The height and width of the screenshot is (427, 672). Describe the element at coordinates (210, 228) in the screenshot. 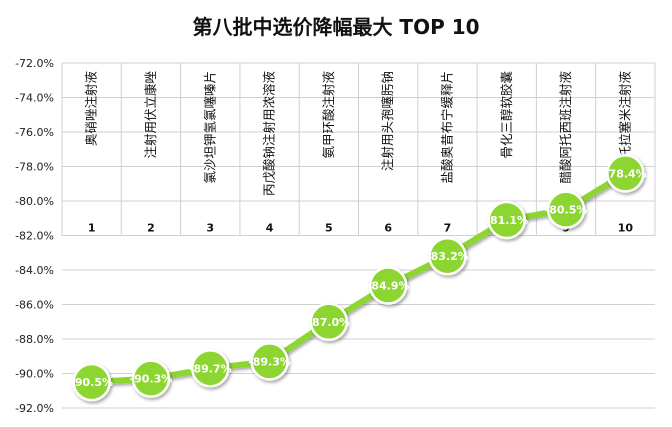

I see `category-label: 3` at that location.